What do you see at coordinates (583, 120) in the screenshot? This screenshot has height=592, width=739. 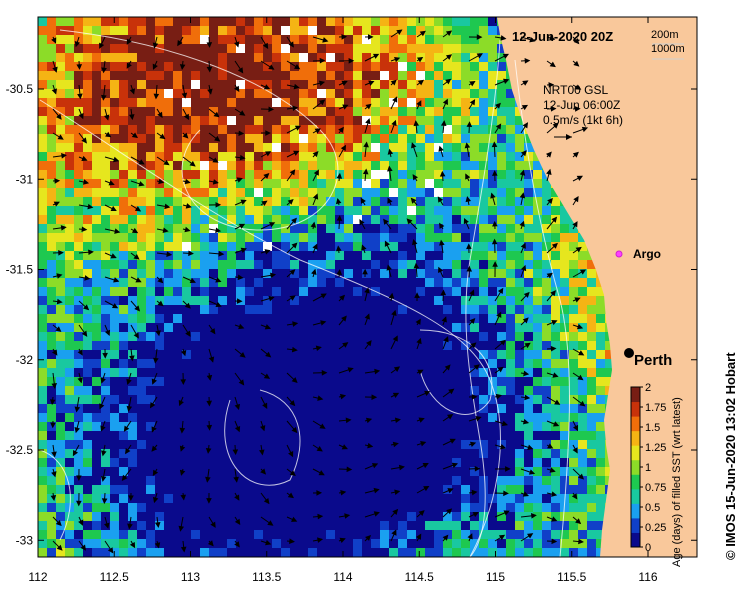 I see `current-scale-label: 0.5m/s (1kt 6h)` at bounding box center [583, 120].